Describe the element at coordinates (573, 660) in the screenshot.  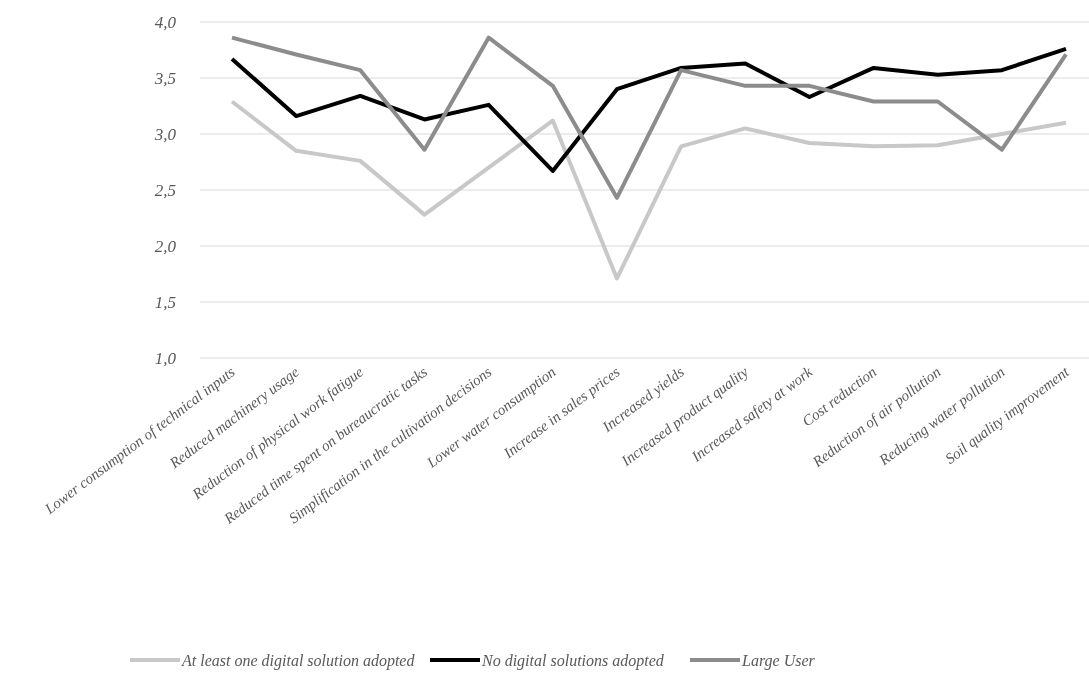
I see `legend-label: No digital solutions adopted` at that location.